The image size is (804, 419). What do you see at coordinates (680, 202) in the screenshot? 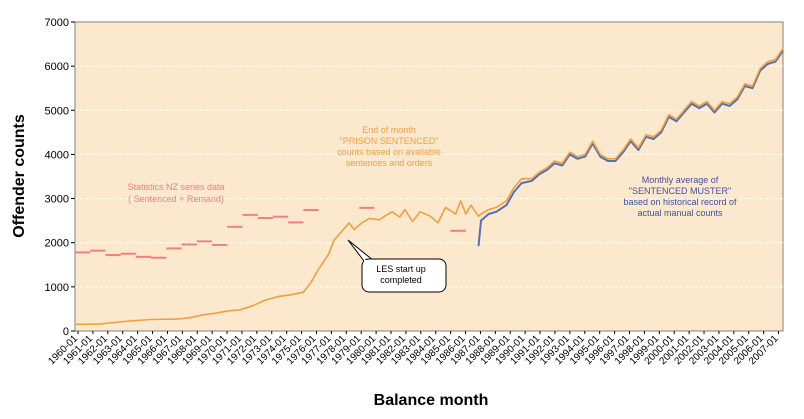
I see `annotation-text: based on historical record of` at bounding box center [680, 202].